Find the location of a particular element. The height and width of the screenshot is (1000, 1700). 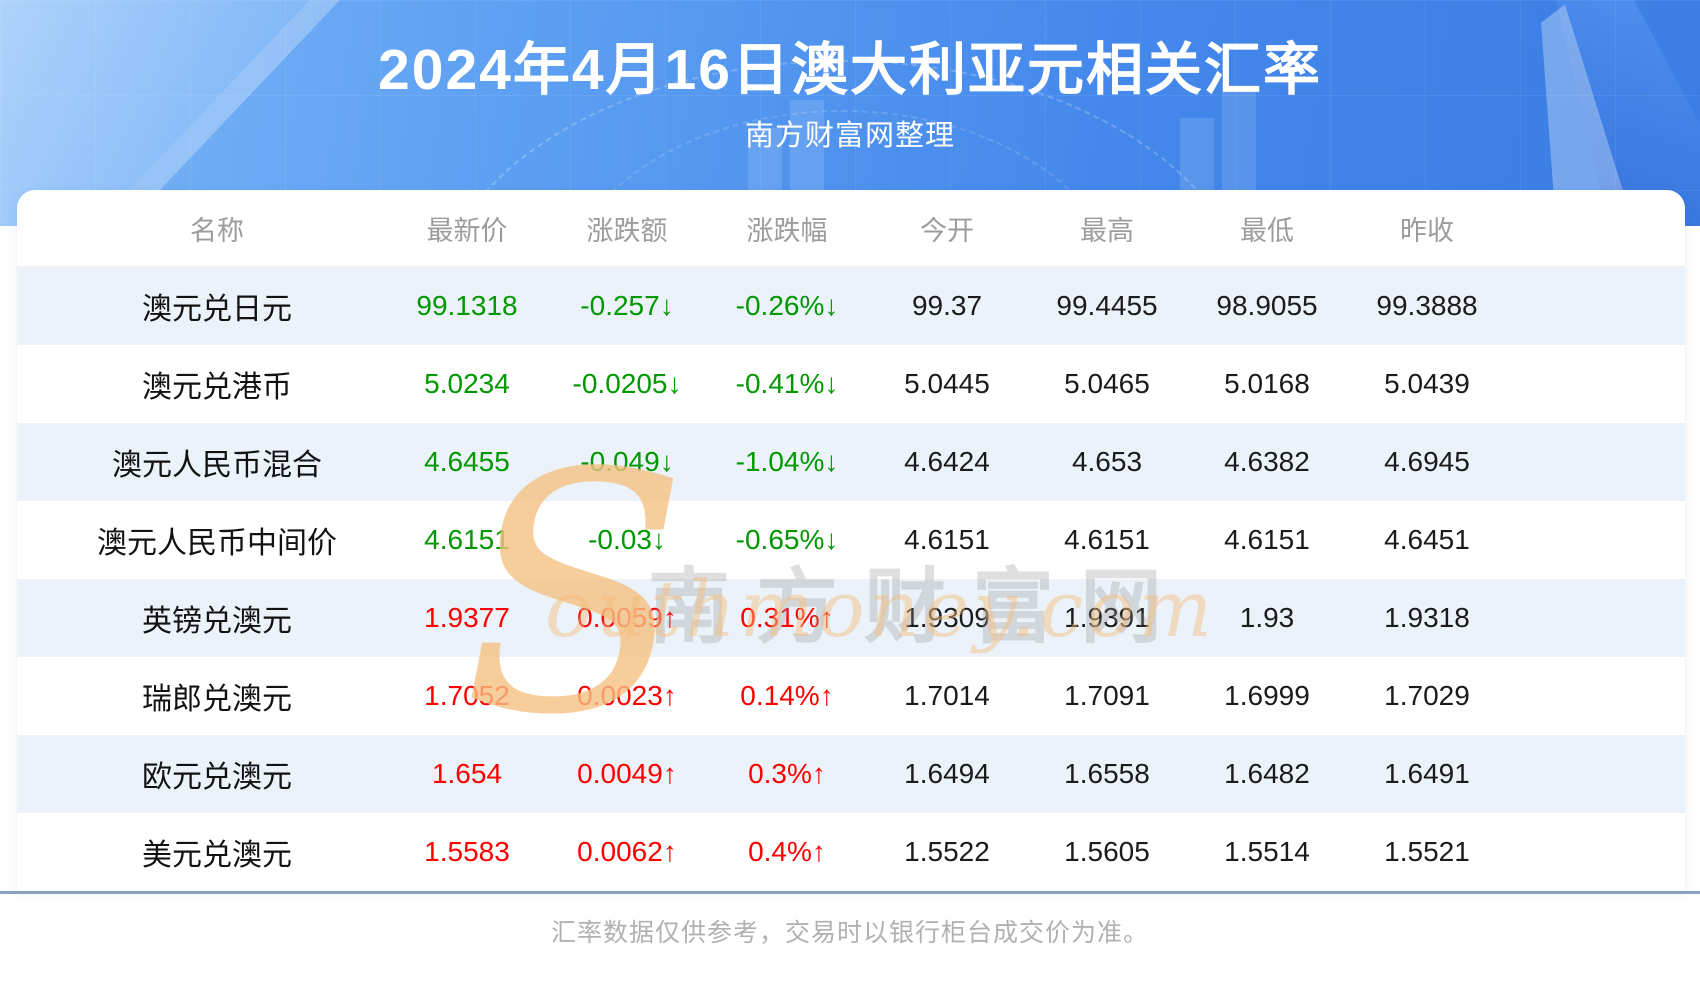

low-price: 4.6151 is located at coordinates (1267, 539).